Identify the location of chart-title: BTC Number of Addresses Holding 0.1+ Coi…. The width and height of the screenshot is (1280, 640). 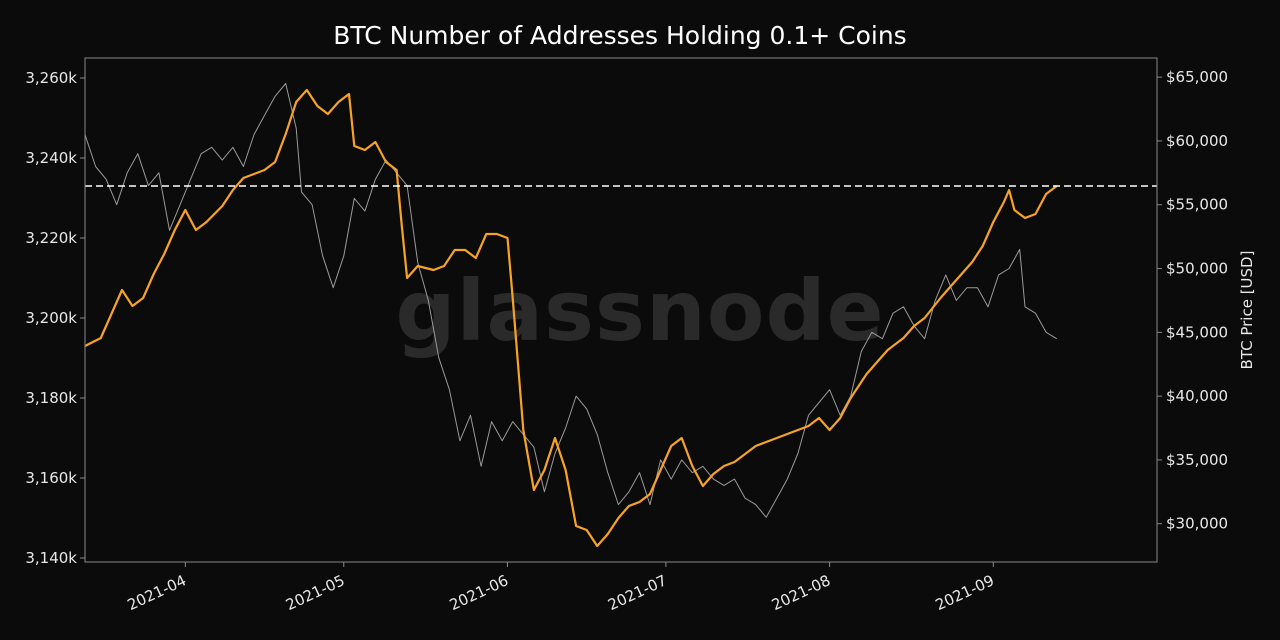
(619, 35).